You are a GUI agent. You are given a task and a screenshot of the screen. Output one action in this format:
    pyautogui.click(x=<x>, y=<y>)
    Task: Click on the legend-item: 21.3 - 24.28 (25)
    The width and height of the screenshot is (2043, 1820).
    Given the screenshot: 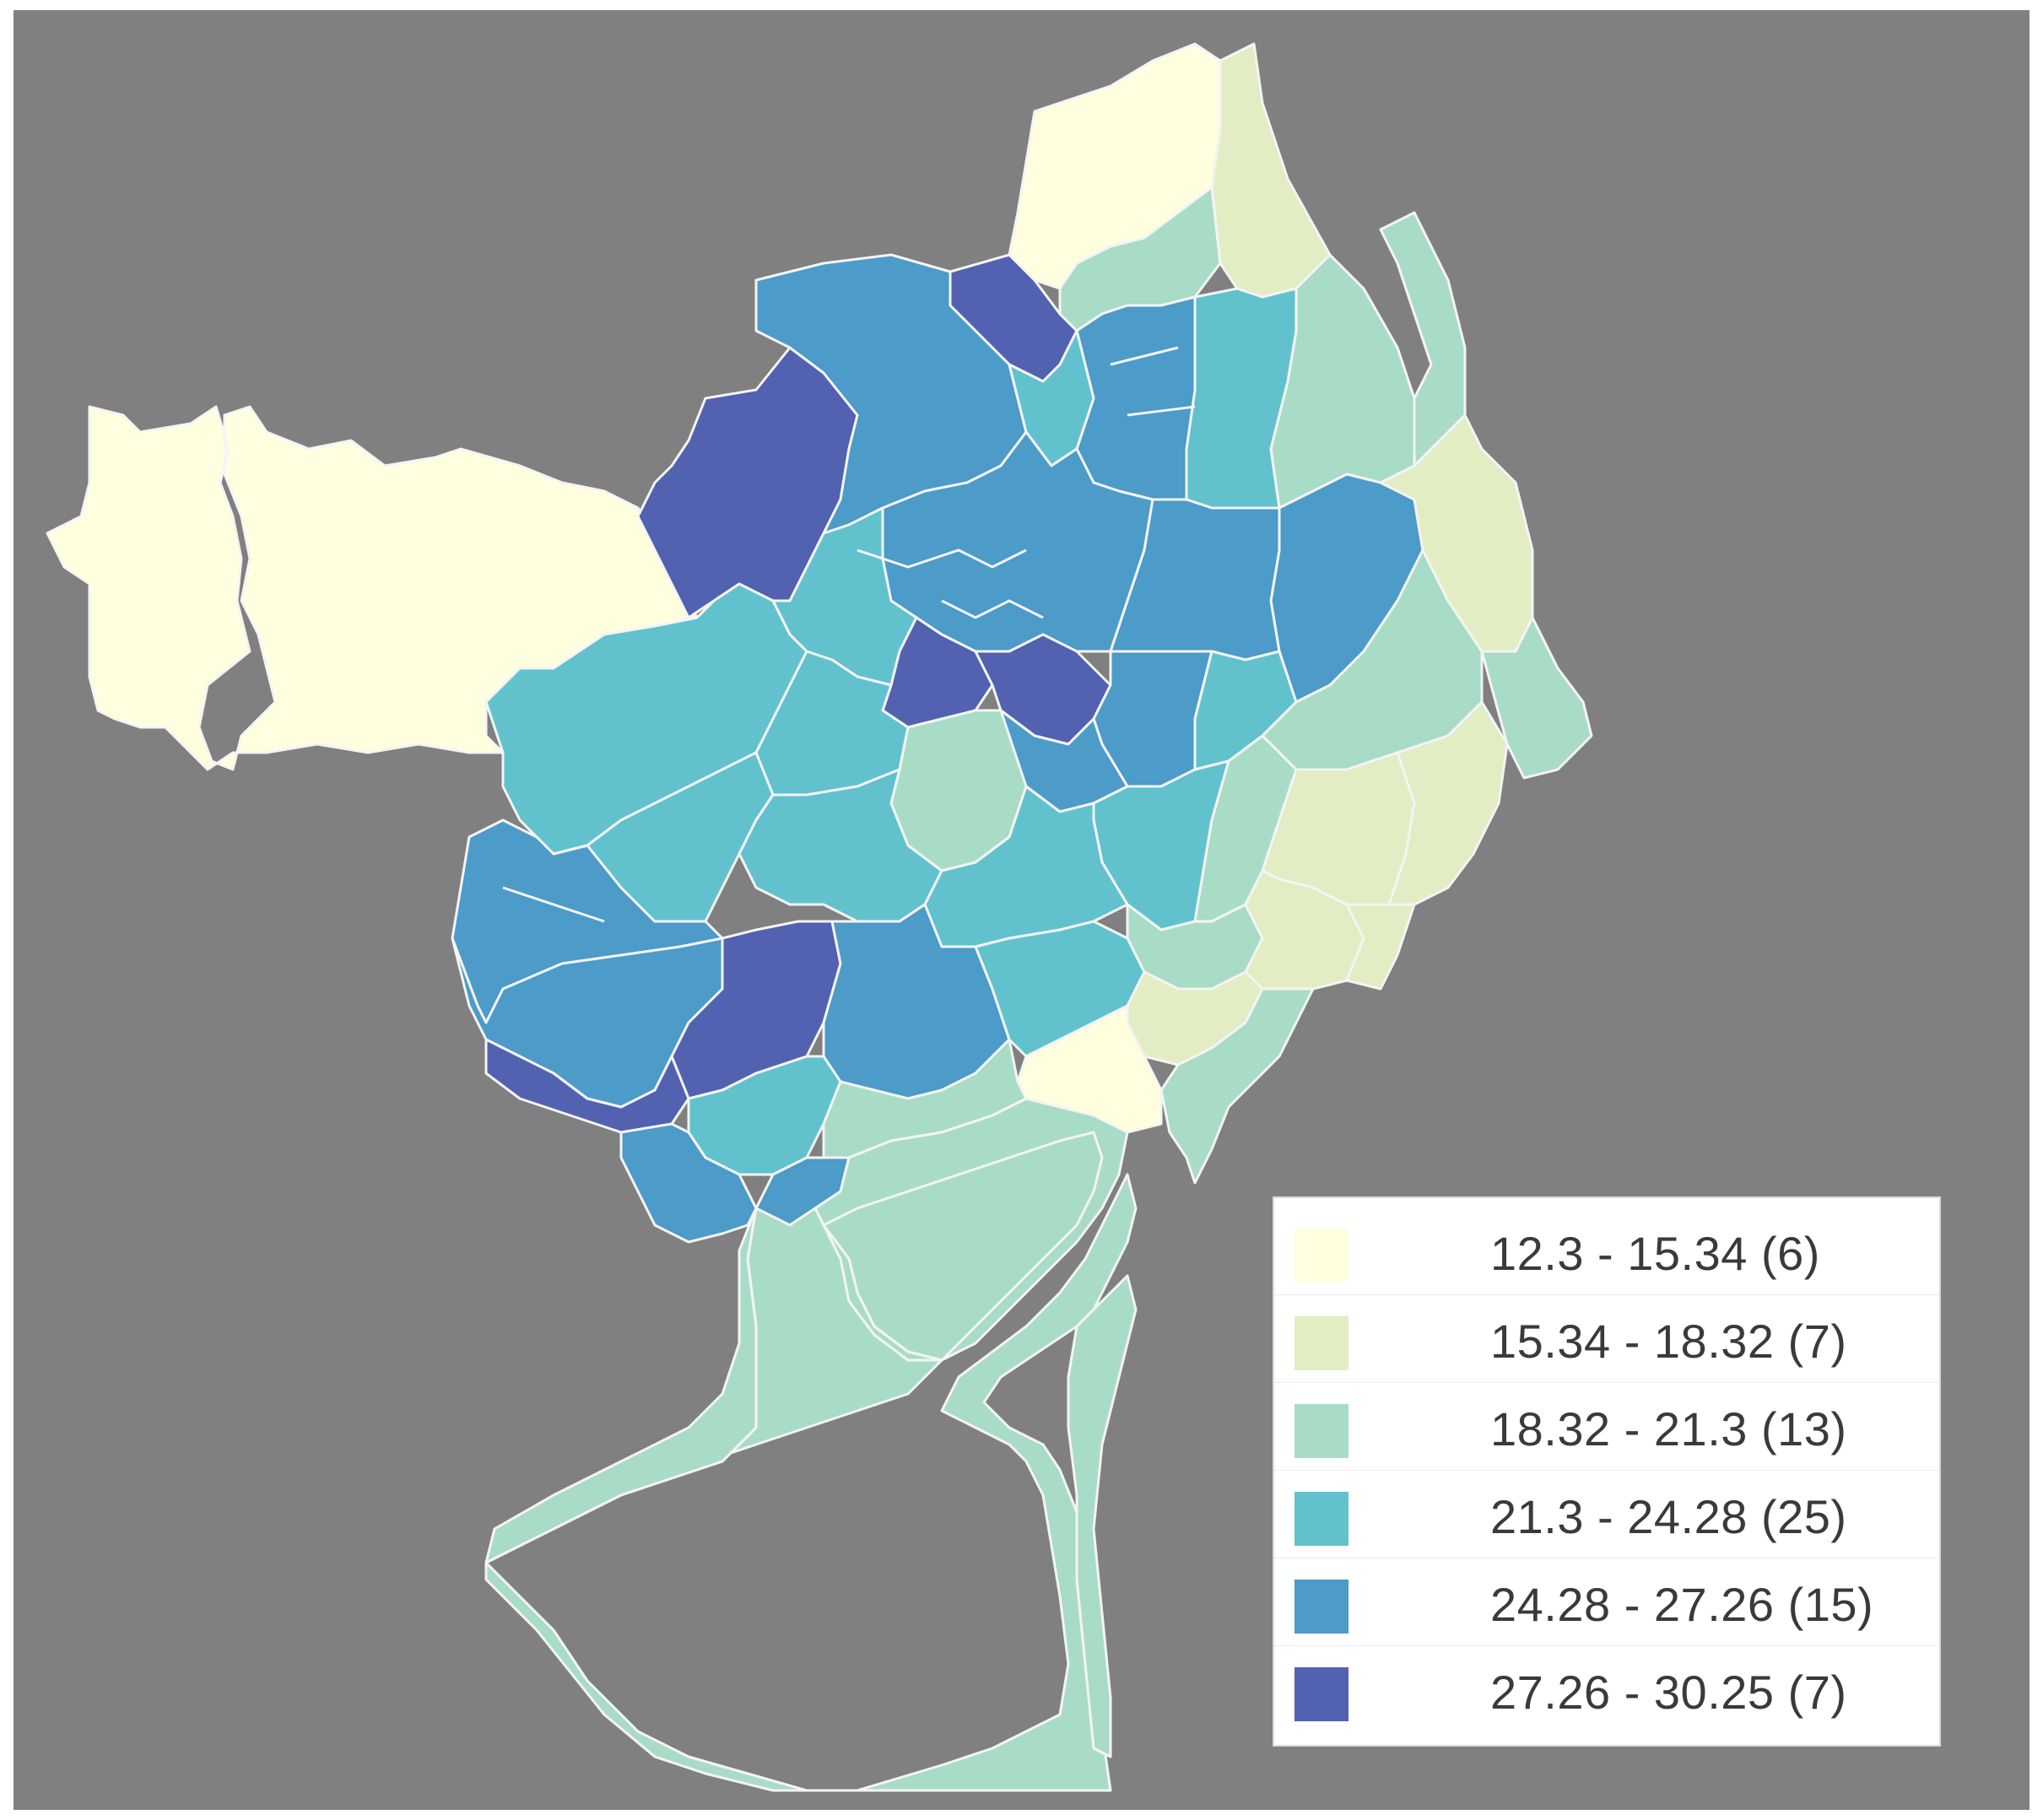 What is the action you would take?
    pyautogui.click(x=1607, y=1514)
    